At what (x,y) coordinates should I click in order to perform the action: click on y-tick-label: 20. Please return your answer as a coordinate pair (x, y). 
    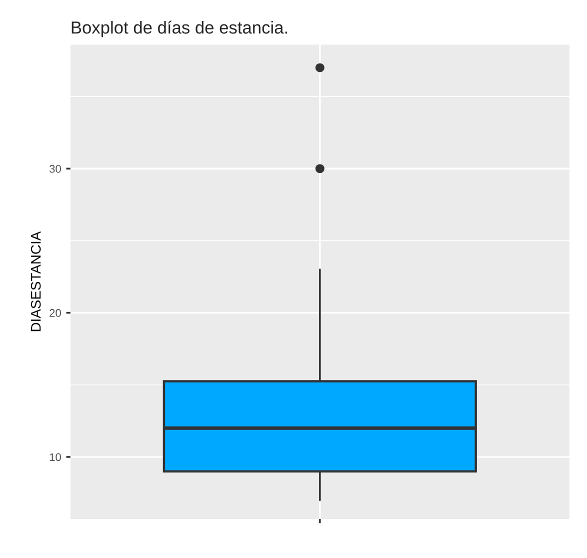
    Looking at the image, I should click on (55, 313).